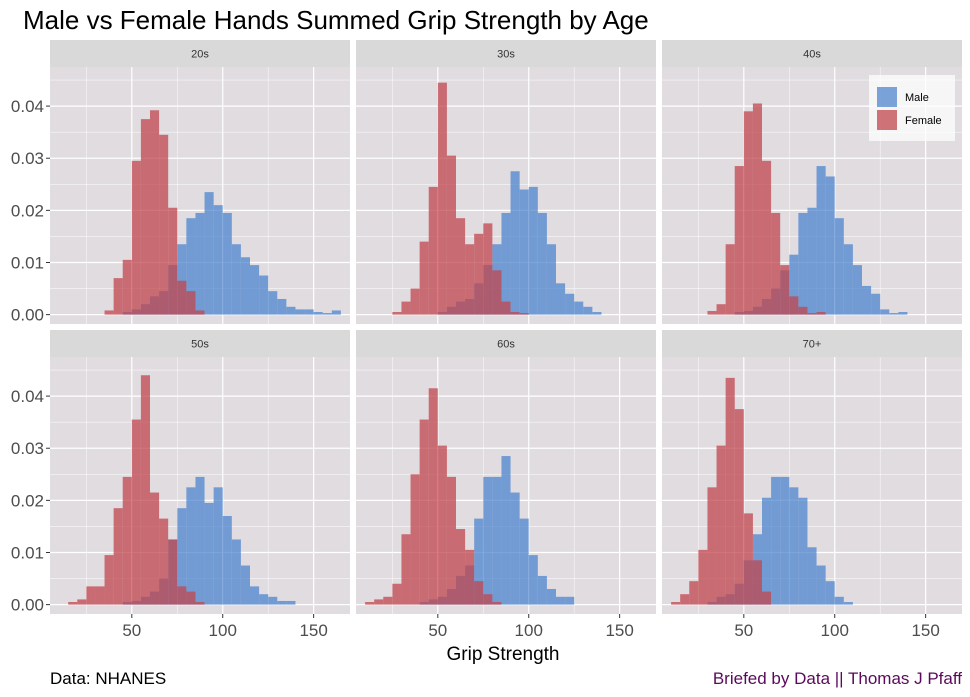 This screenshot has height=697, width=970. Describe the element at coordinates (917, 98) in the screenshot. I see `legend-label-male: Male` at that location.